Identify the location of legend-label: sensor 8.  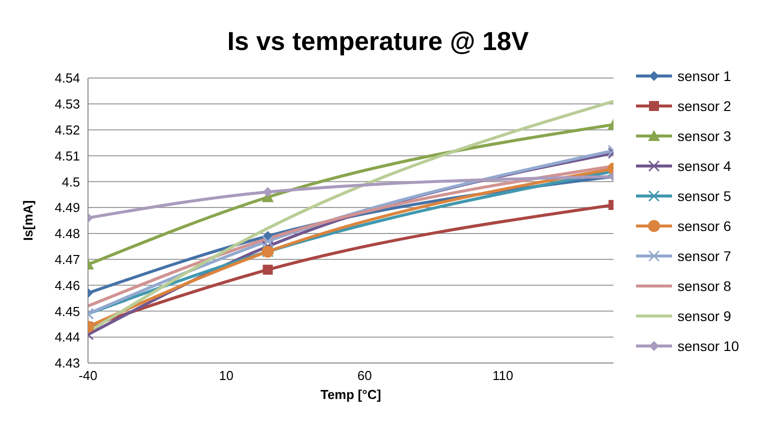
(705, 286).